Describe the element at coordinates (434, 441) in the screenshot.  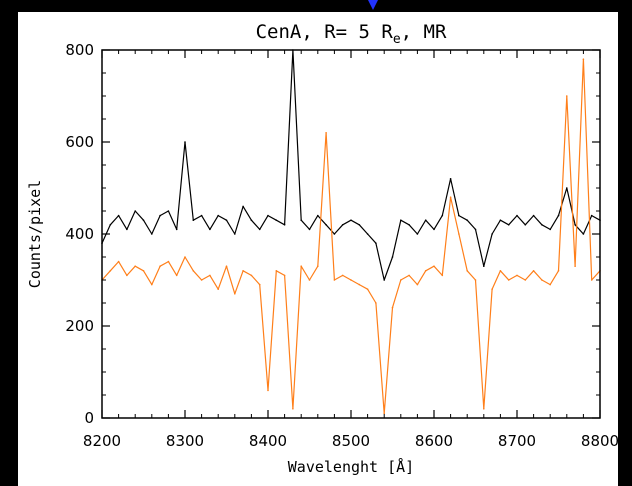
I see `x-tick-label-4: 8600` at that location.